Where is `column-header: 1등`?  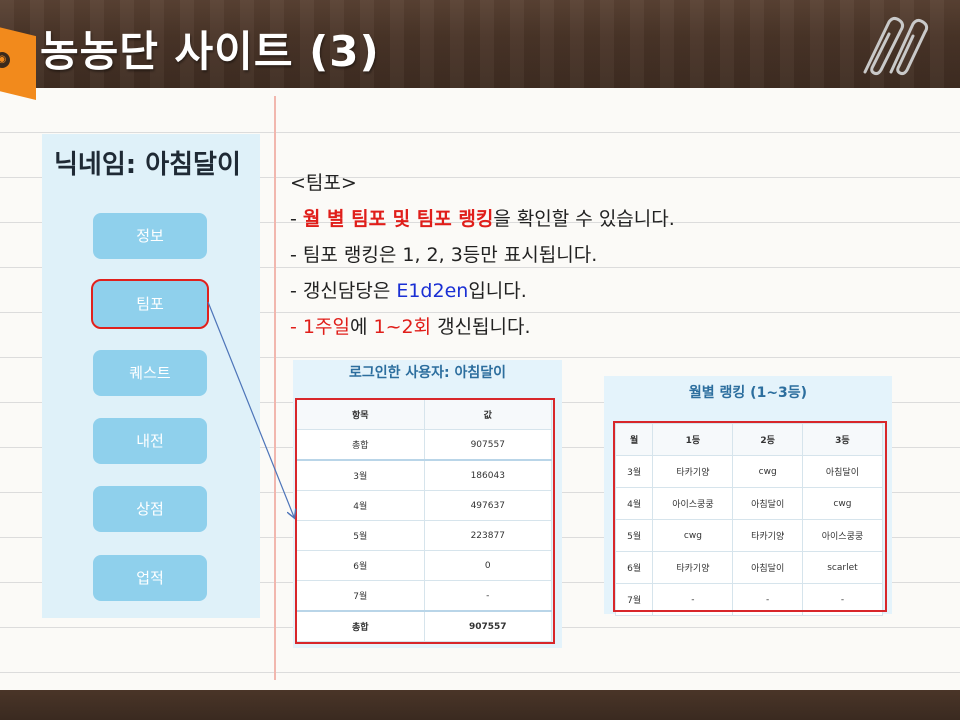
column-header: 1등 is located at coordinates (693, 439).